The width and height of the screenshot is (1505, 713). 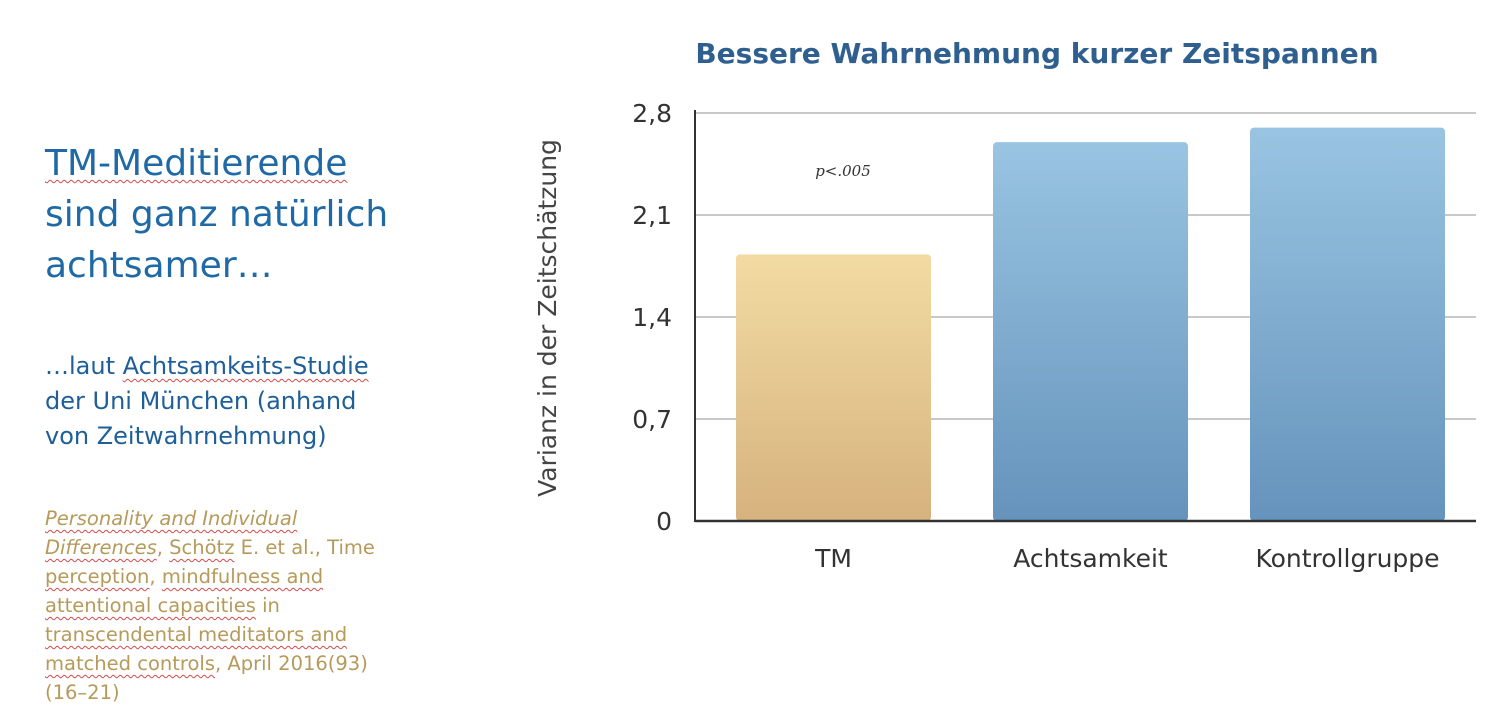 What do you see at coordinates (217, 214) in the screenshot?
I see `headline-line-2: sind ganz natürlich` at bounding box center [217, 214].